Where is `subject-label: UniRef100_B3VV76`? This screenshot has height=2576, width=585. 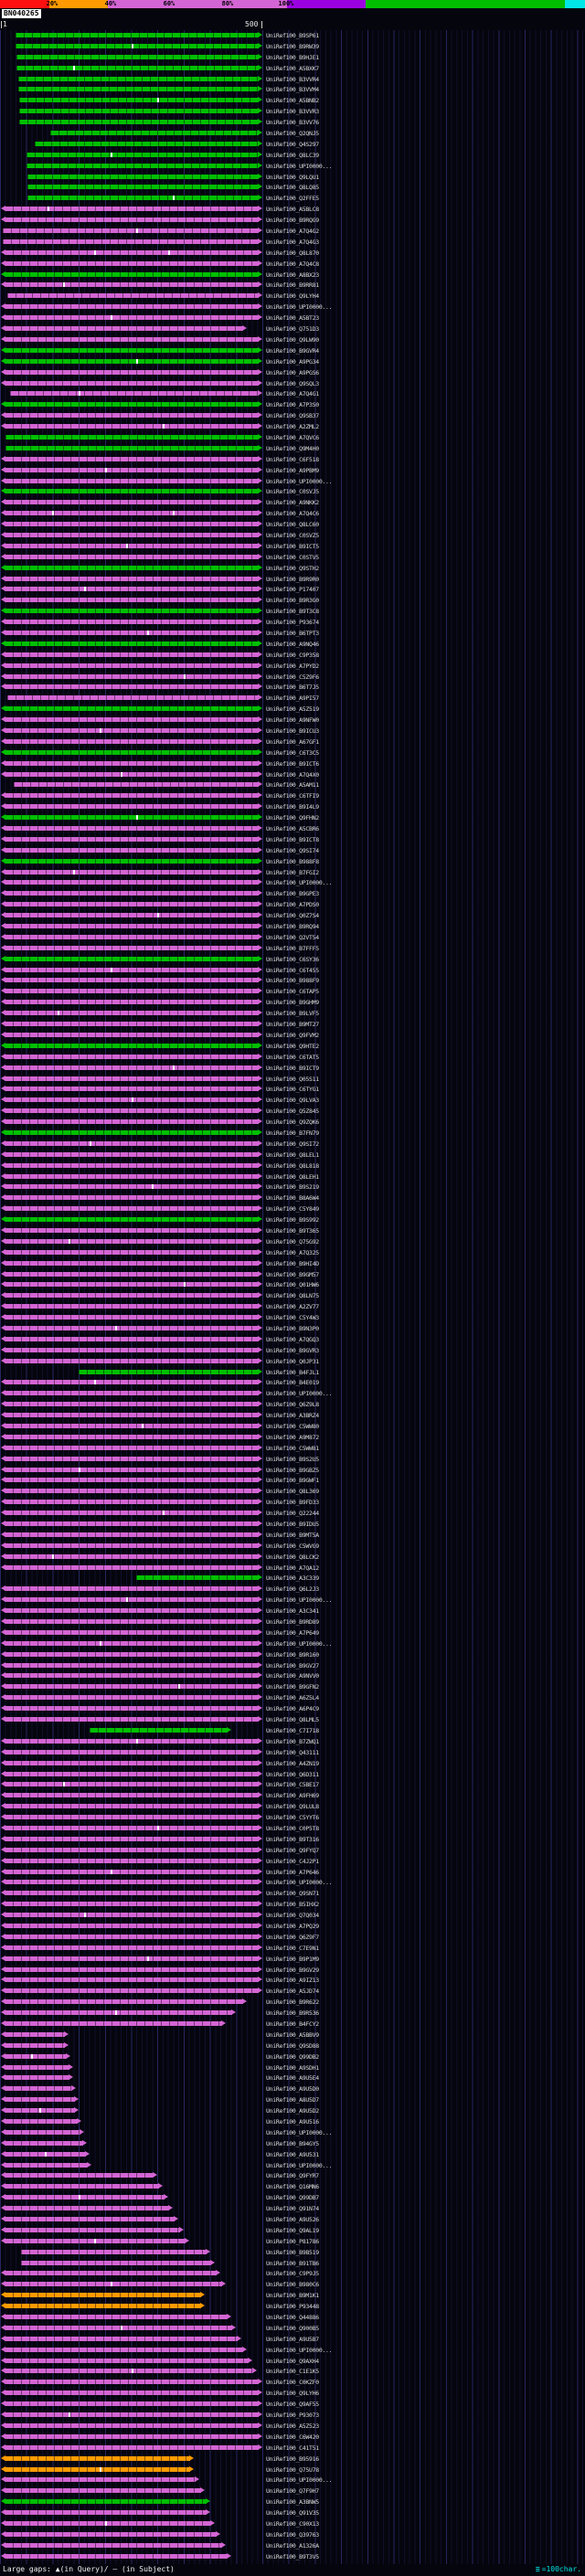
subject-label: UniRef100_B3VV76 is located at coordinates (293, 123).